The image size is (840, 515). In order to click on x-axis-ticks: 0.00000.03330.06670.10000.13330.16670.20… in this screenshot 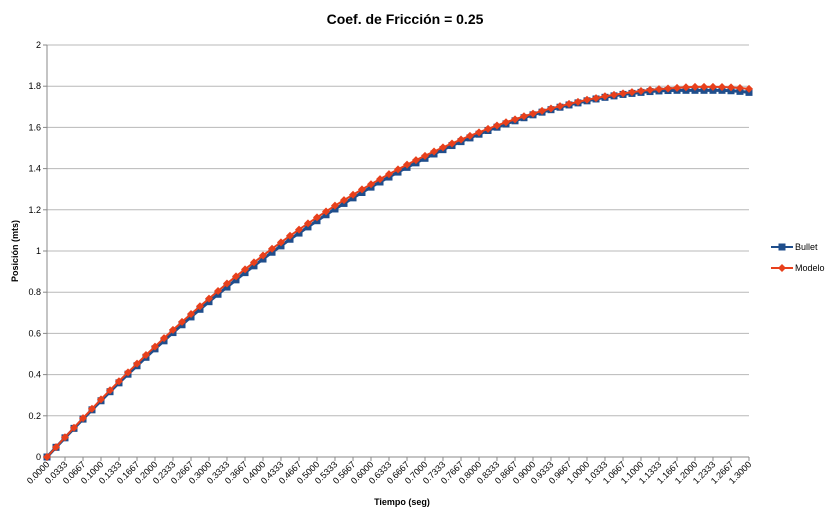, I will do `click(389, 471)`.